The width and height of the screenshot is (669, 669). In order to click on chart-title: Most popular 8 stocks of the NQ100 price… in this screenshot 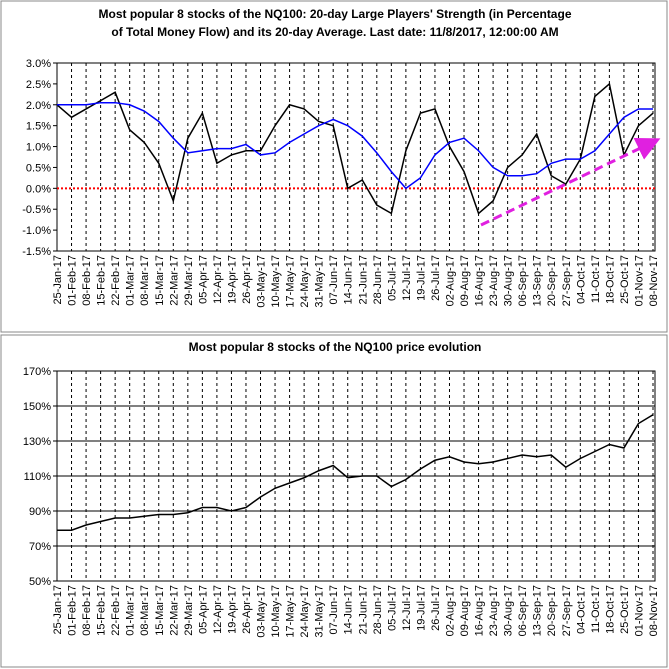, I will do `click(335, 347)`.